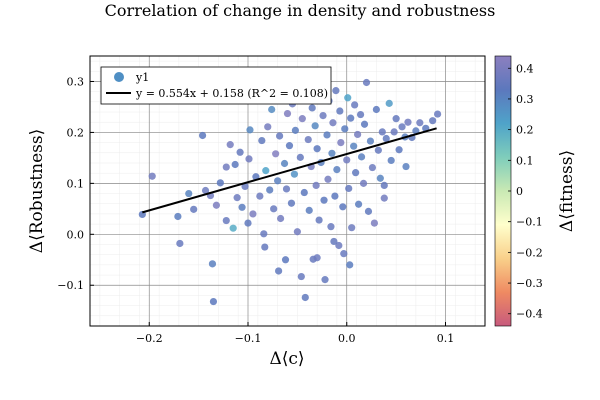 Image resolution: width=600 pixels, height=400 pixels. Describe the element at coordinates (347, 338) in the screenshot. I see `x-tick-label: 0.0` at that location.